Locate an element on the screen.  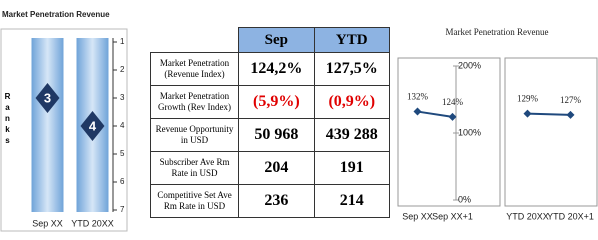
y-tick-label: 4 is located at coordinates (122, 125).